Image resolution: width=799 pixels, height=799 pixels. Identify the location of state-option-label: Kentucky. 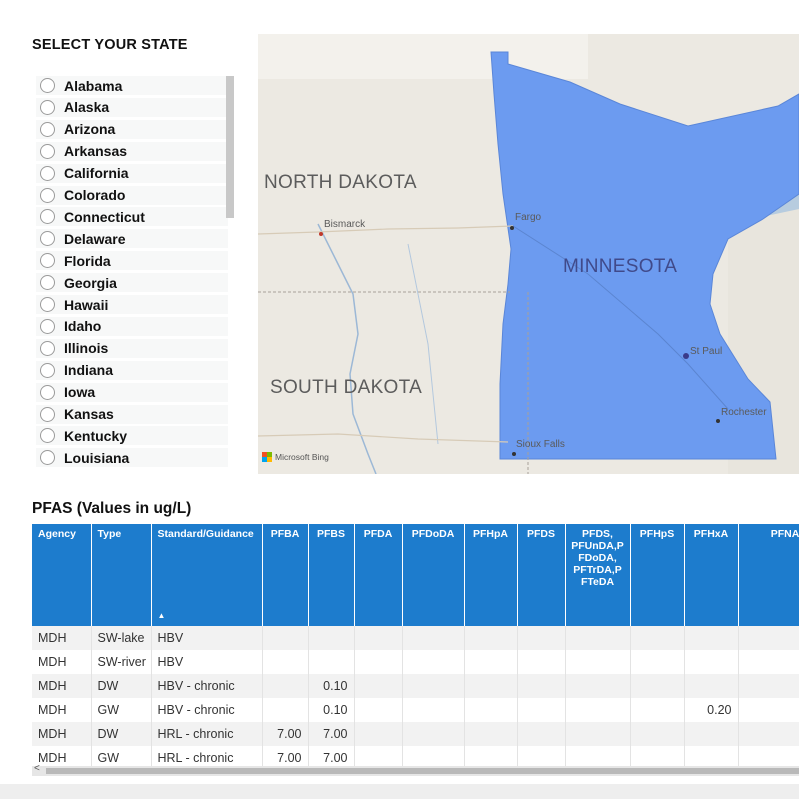
(96, 435).